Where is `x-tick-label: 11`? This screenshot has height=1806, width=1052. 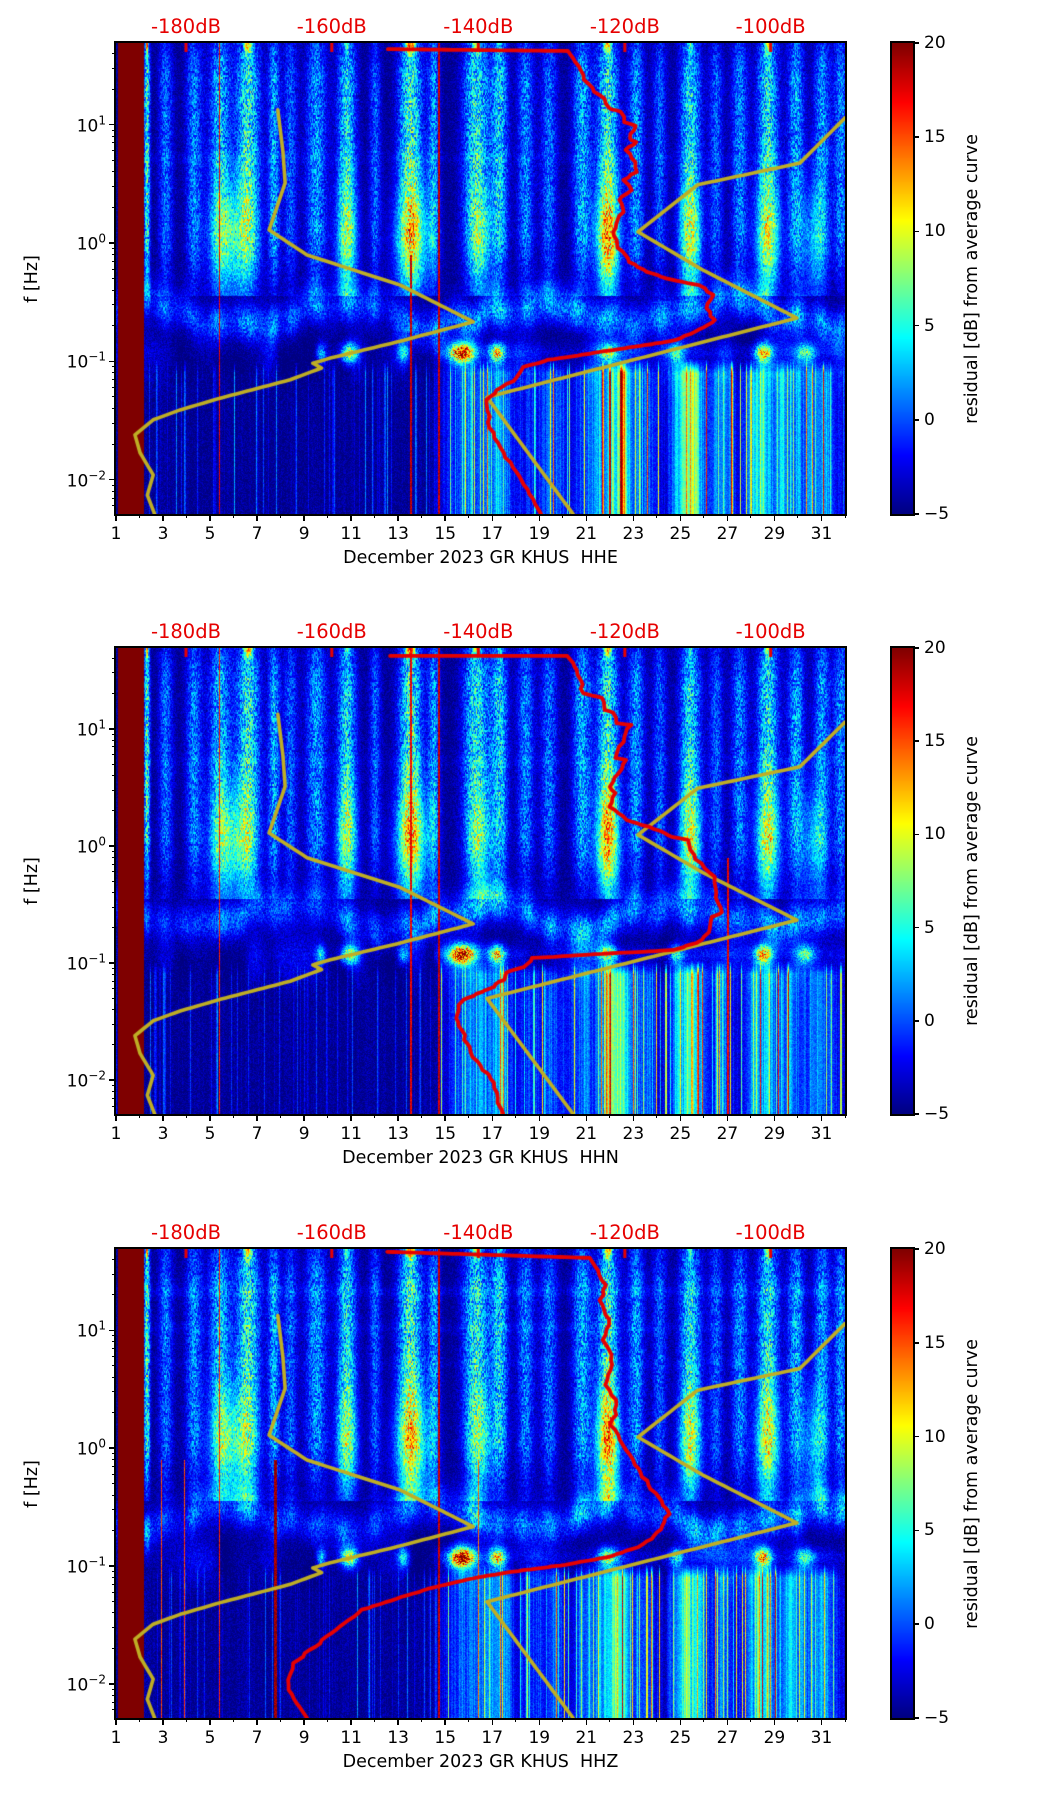 x-tick-label: 11 is located at coordinates (351, 1738).